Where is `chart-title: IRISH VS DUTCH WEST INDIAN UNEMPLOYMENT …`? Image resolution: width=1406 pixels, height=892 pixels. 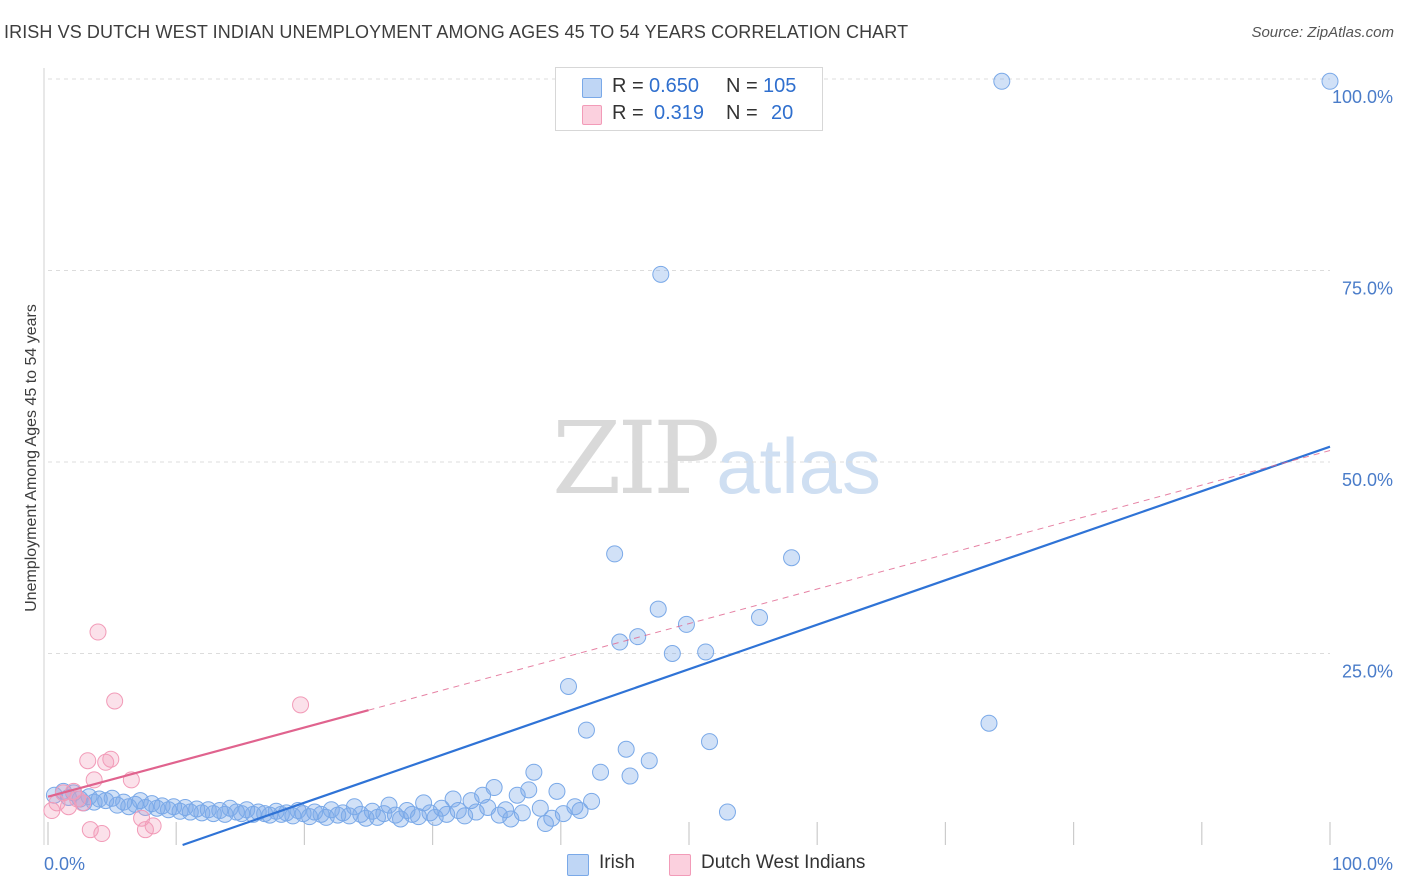 chart-title: IRISH VS DUTCH WEST INDIAN UNEMPLOYMENT … is located at coordinates (456, 32).